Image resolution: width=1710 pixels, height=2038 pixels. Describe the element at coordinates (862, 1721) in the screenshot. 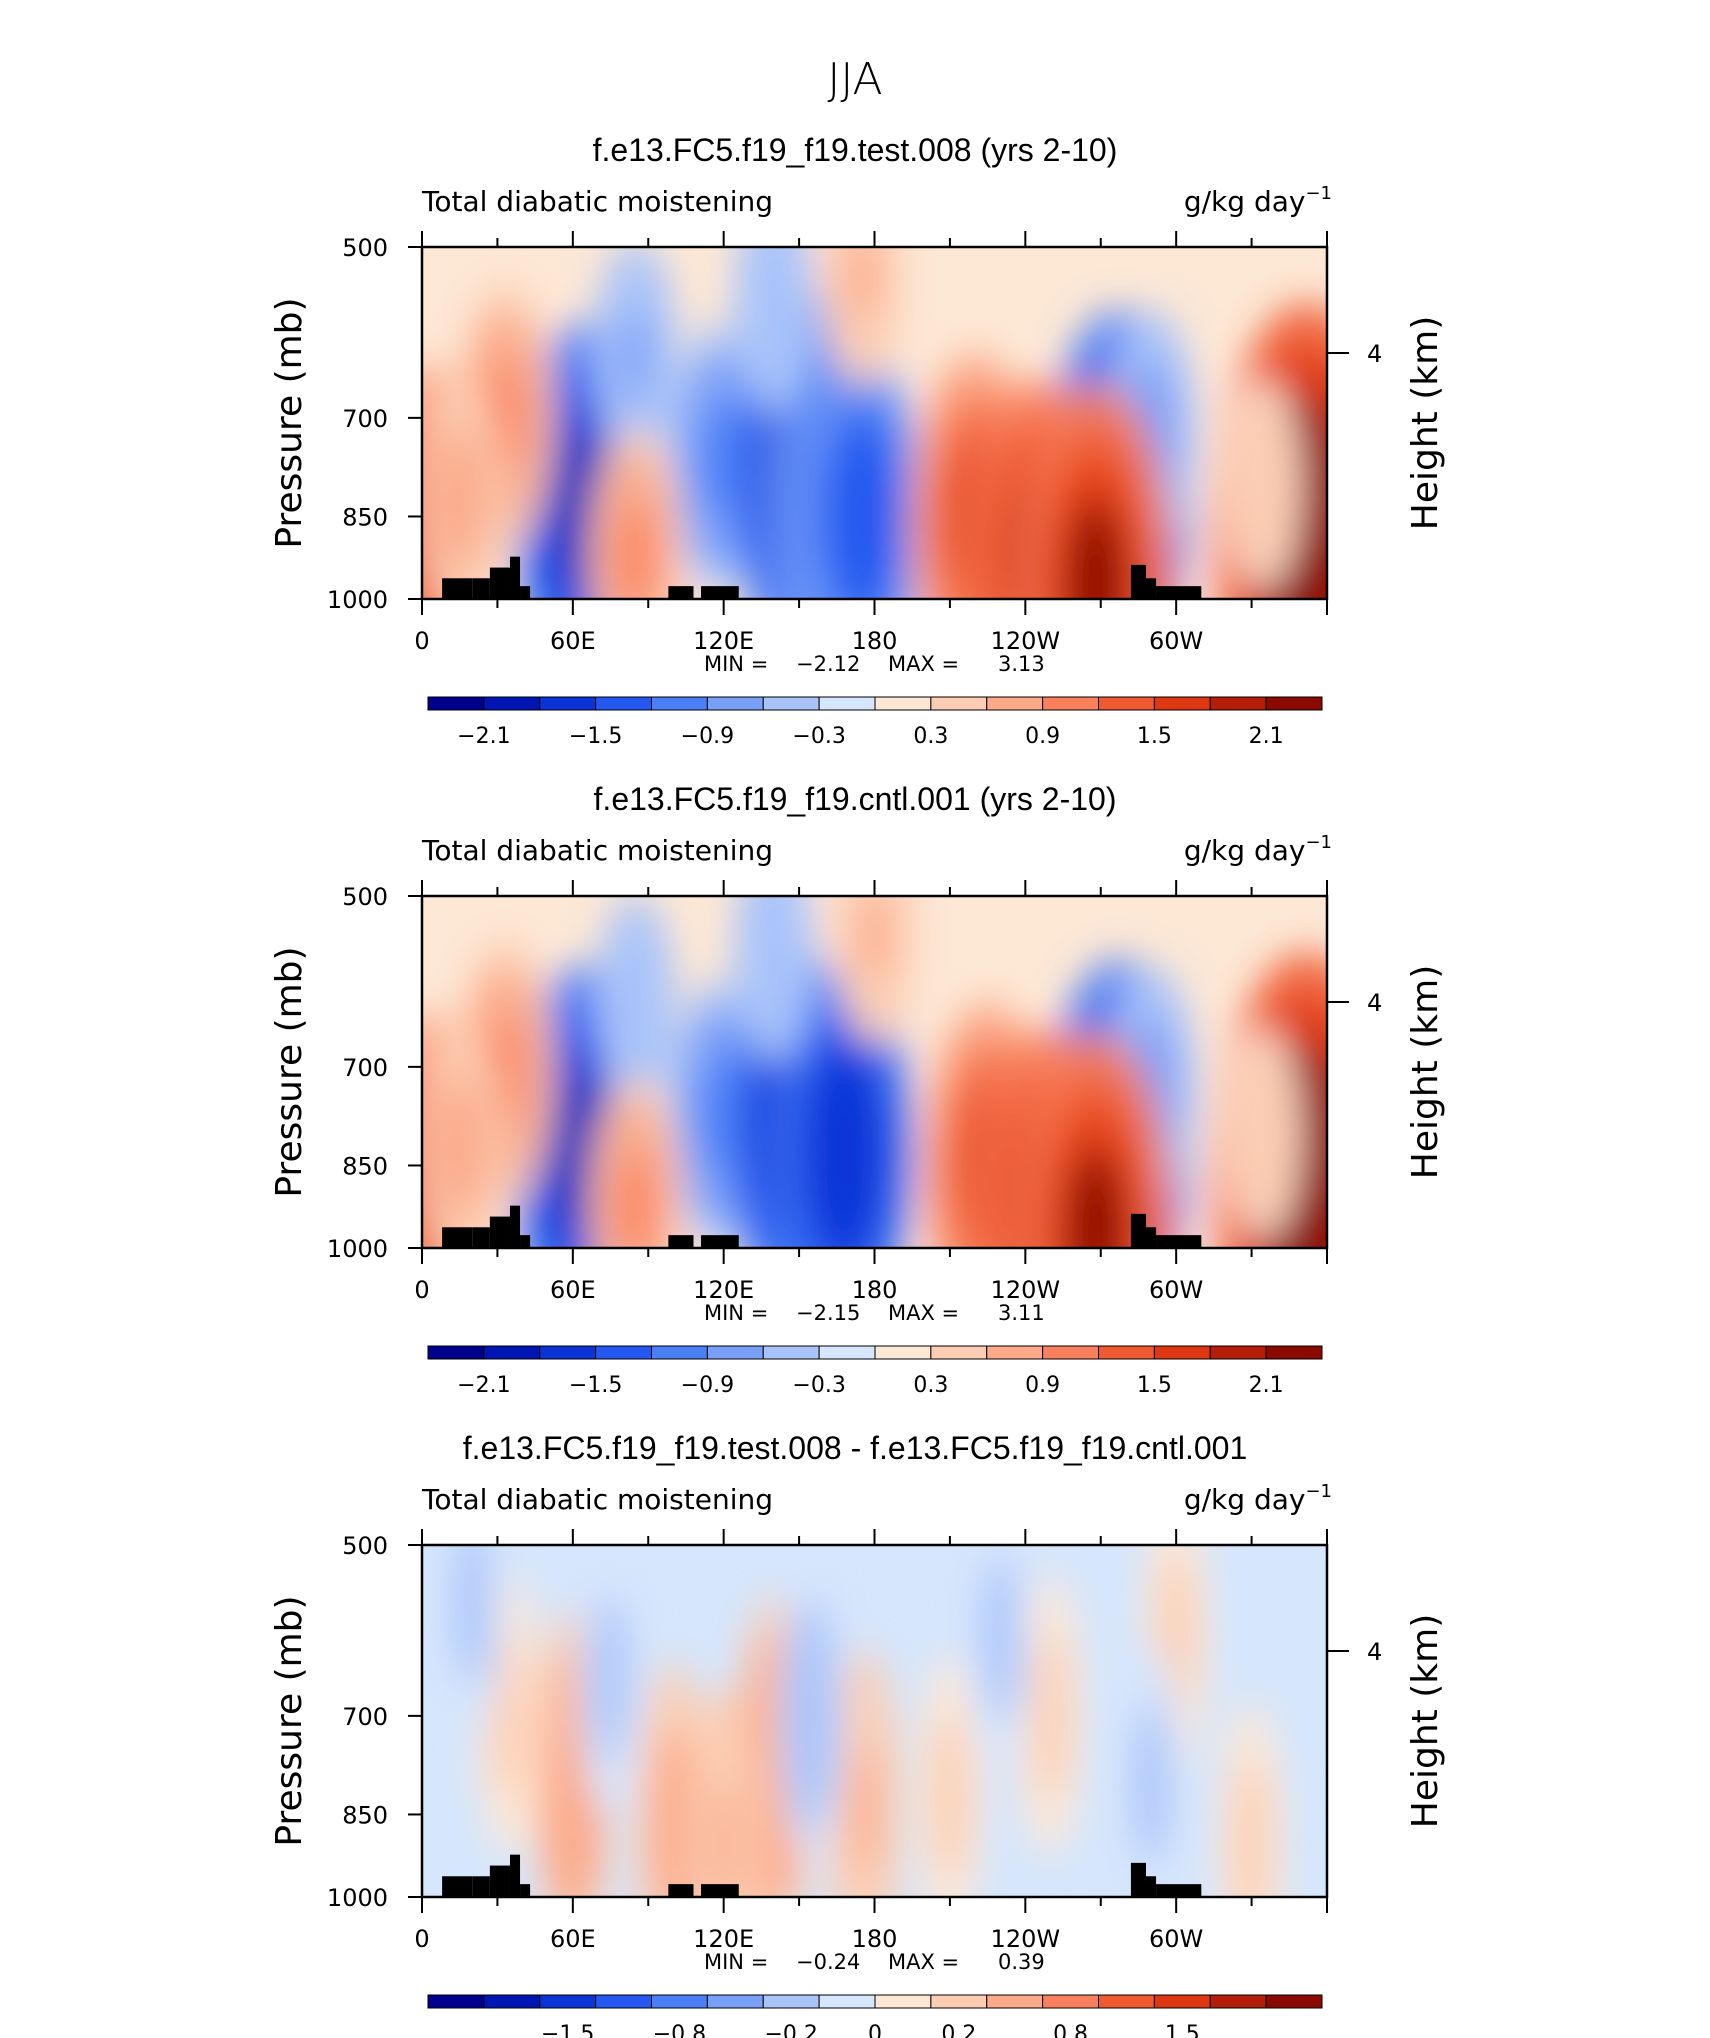

I see `contour-field` at that location.